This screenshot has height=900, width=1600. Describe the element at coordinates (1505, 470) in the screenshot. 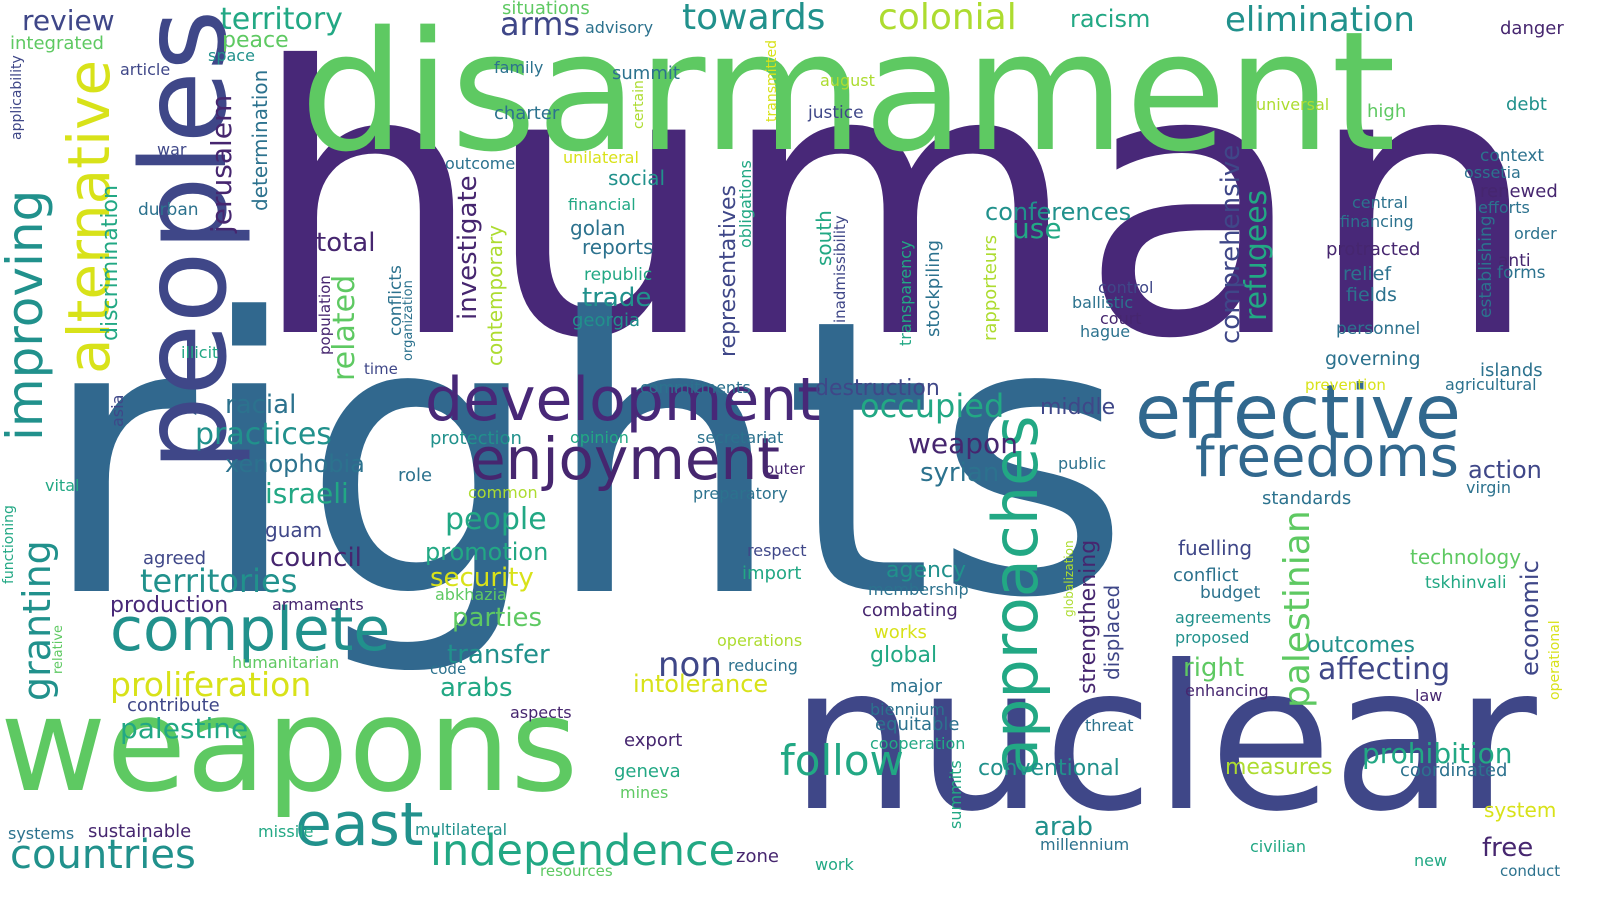

I see `word-action: action` at that location.